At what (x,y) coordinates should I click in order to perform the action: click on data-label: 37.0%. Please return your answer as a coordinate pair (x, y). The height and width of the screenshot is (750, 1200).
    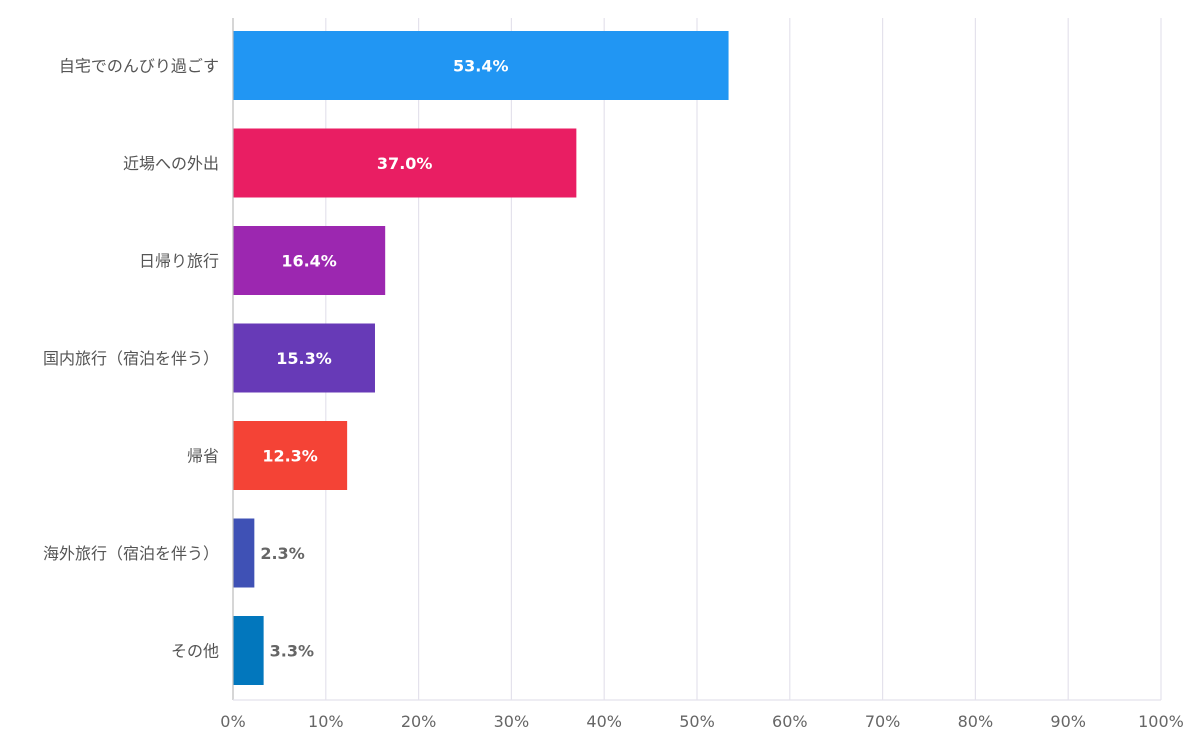
    Looking at the image, I should click on (405, 163).